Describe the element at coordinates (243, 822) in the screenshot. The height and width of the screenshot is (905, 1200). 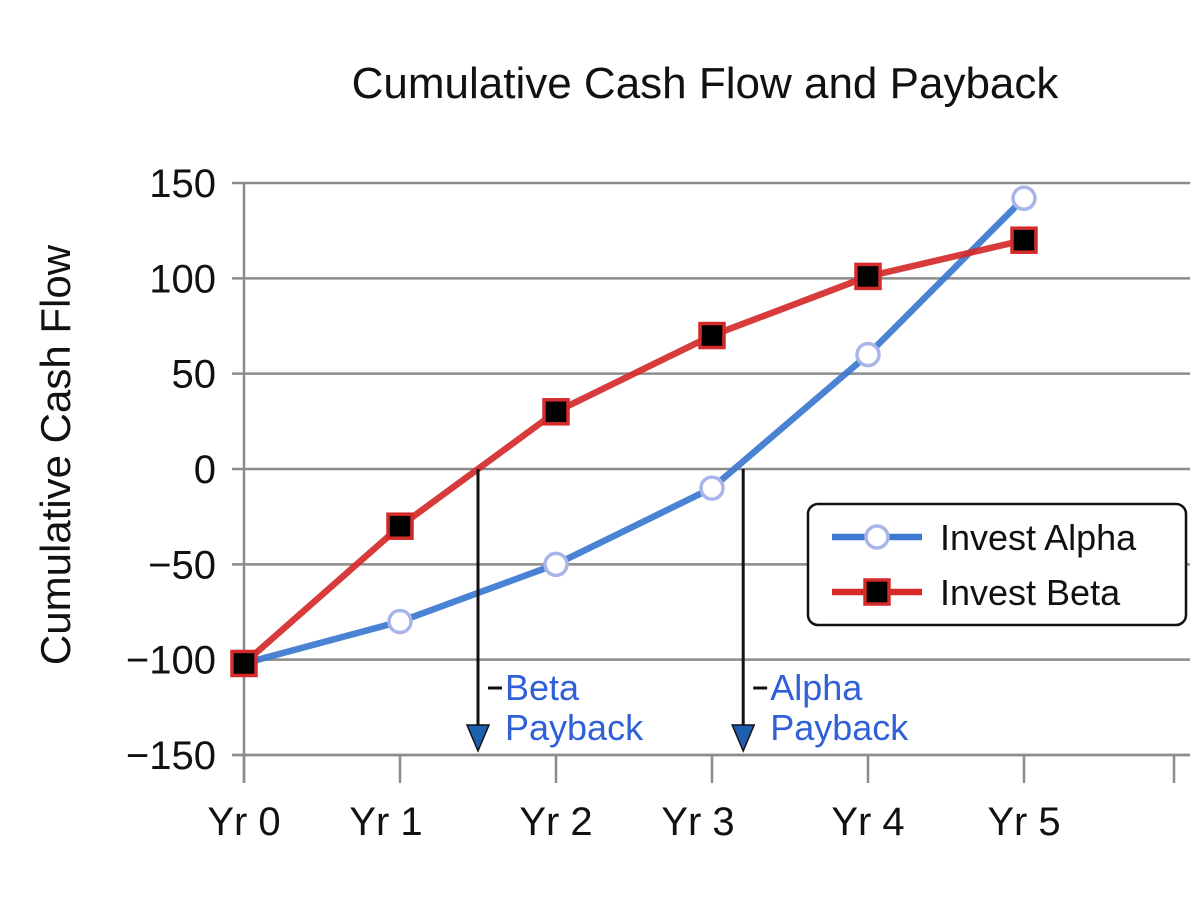
I see `x-tick-label: Yr 0` at that location.